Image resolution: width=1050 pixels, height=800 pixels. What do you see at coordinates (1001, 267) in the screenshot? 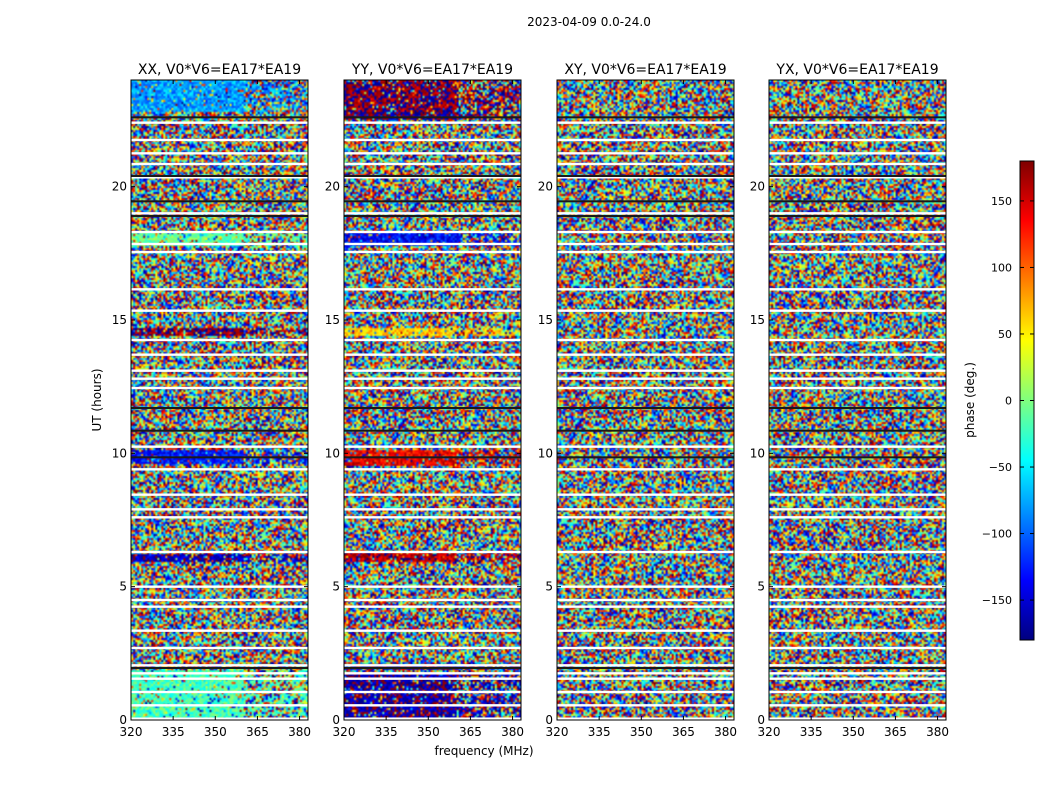
I see `colorbar-tick-label: 100` at bounding box center [1001, 267].